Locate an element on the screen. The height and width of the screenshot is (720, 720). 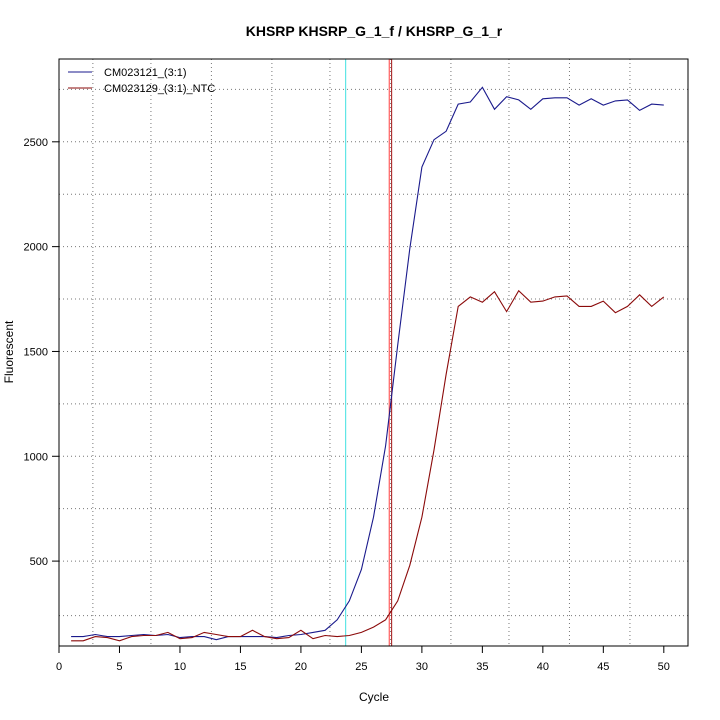
legend-entry-label: CM023129_(3:1)_NTC is located at coordinates (159, 89).